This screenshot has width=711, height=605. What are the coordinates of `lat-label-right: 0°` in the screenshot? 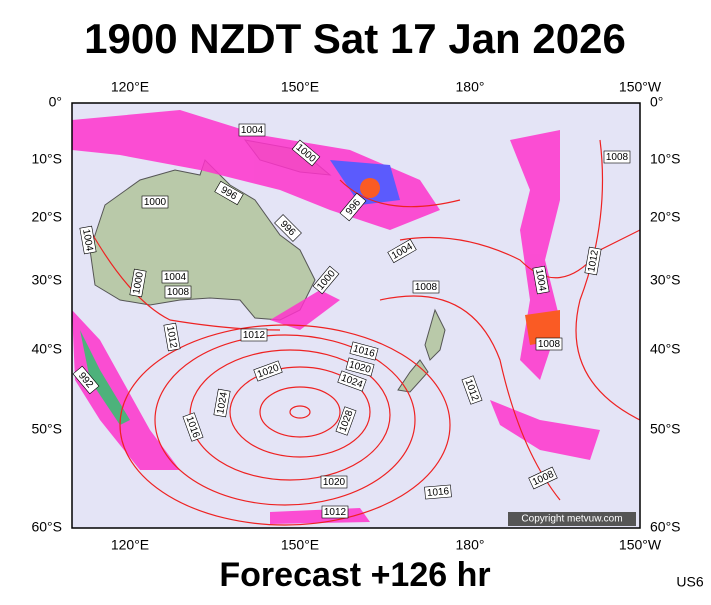 It's located at (656, 102).